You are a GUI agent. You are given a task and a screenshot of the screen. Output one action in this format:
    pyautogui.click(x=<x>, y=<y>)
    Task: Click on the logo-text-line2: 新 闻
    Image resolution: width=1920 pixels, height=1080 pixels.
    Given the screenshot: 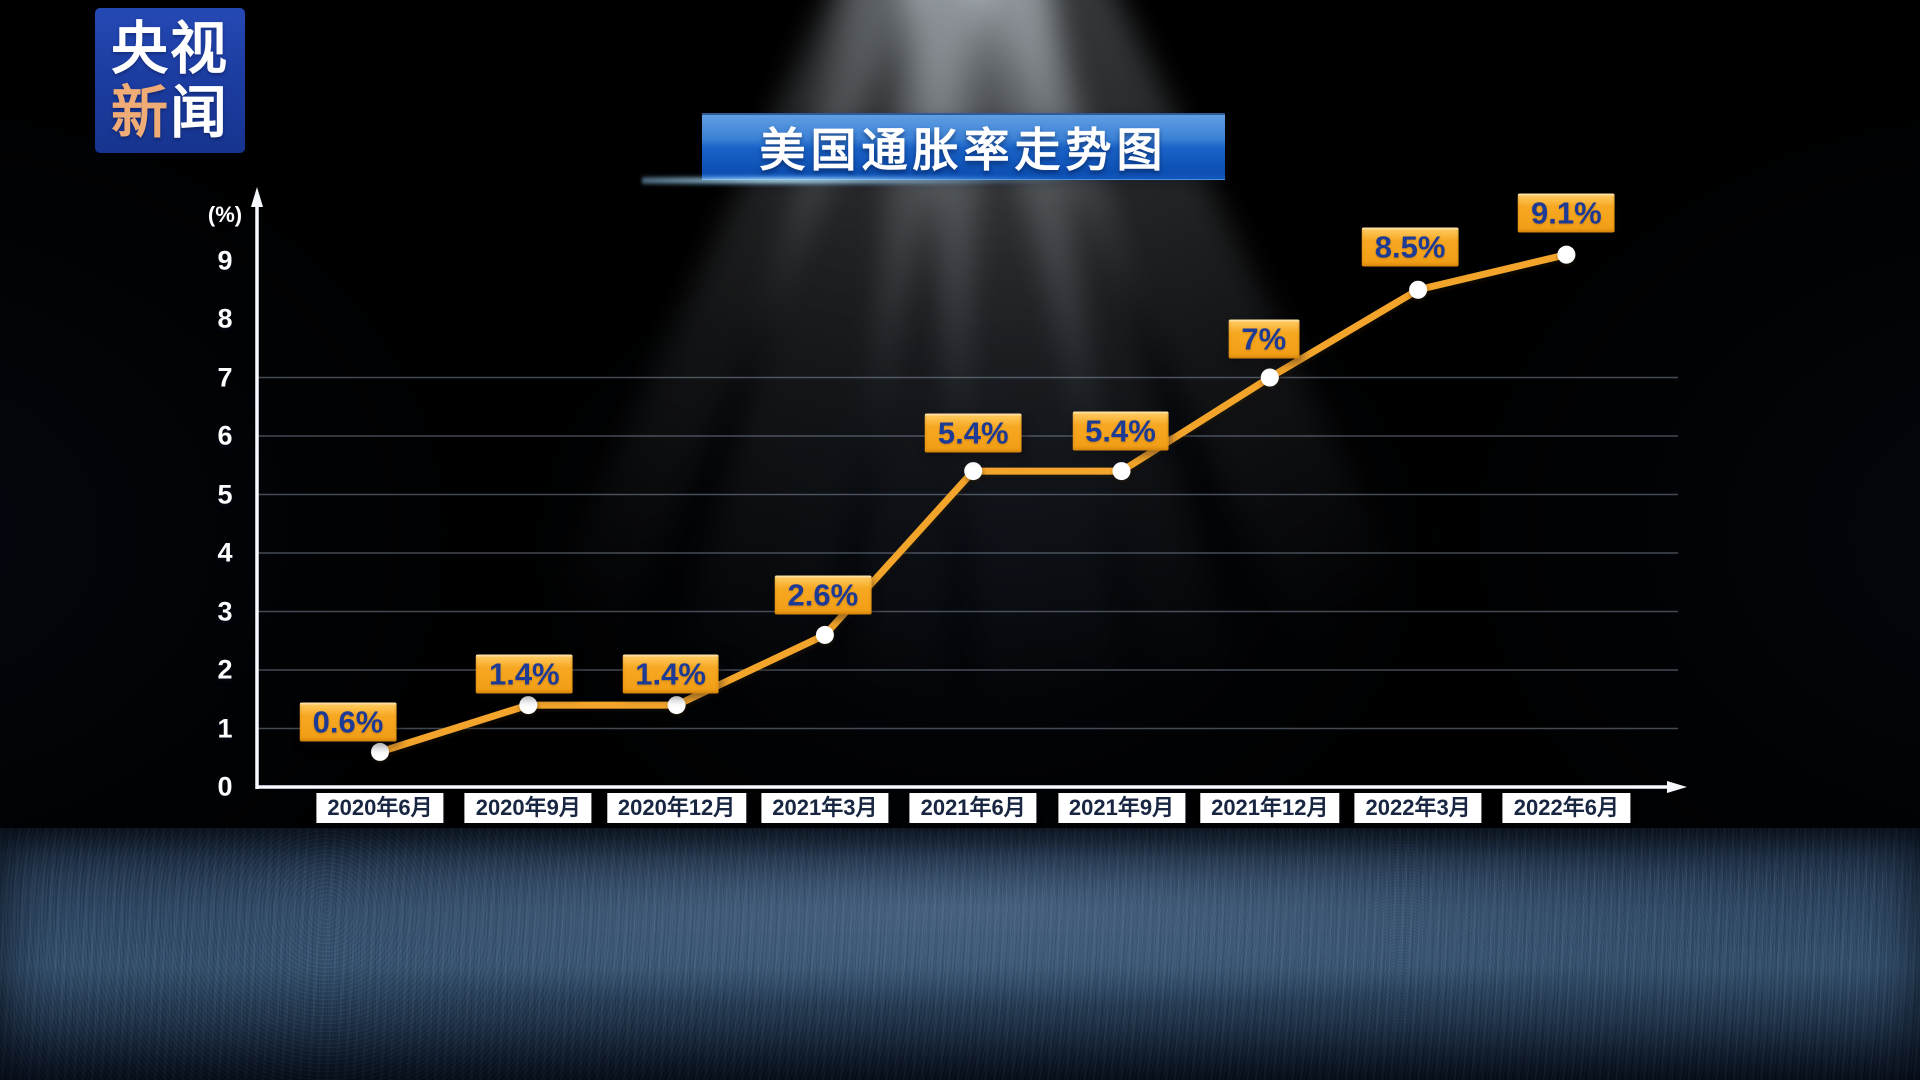 What is the action you would take?
    pyautogui.click(x=170, y=113)
    